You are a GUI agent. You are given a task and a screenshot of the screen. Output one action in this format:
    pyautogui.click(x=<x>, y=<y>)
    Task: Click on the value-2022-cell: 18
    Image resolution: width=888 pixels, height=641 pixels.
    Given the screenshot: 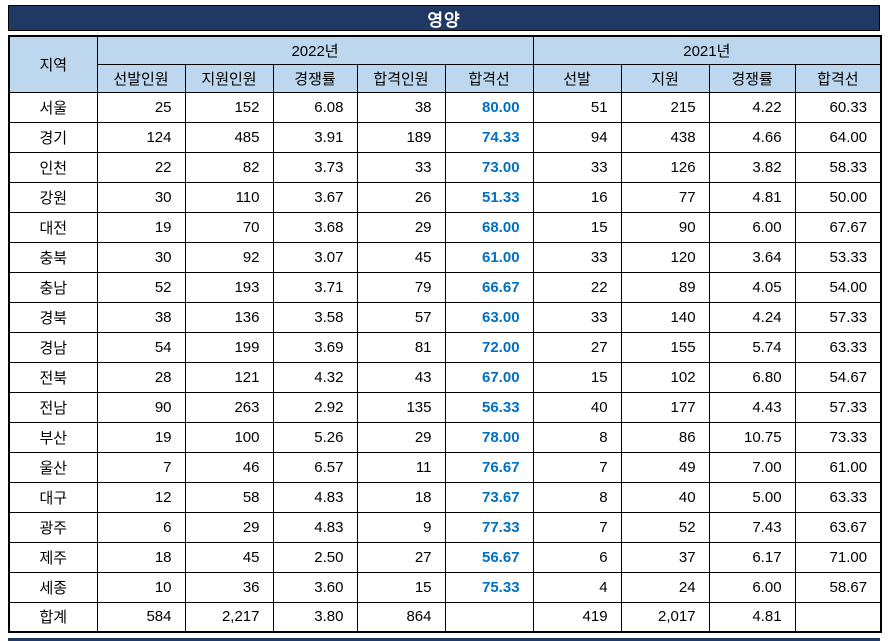 What is the action you would take?
    pyautogui.click(x=401, y=497)
    